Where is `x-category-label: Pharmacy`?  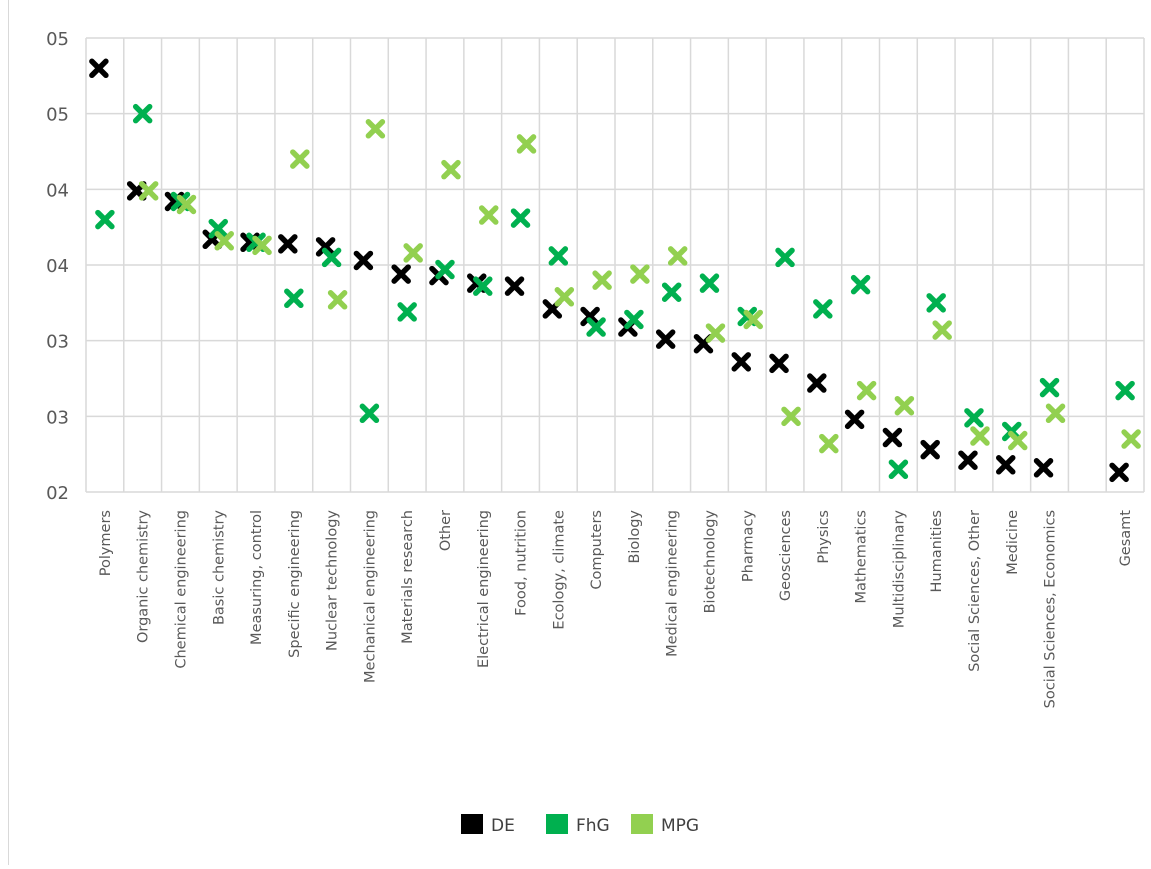
x-category-label: Pharmacy is located at coordinates (748, 546).